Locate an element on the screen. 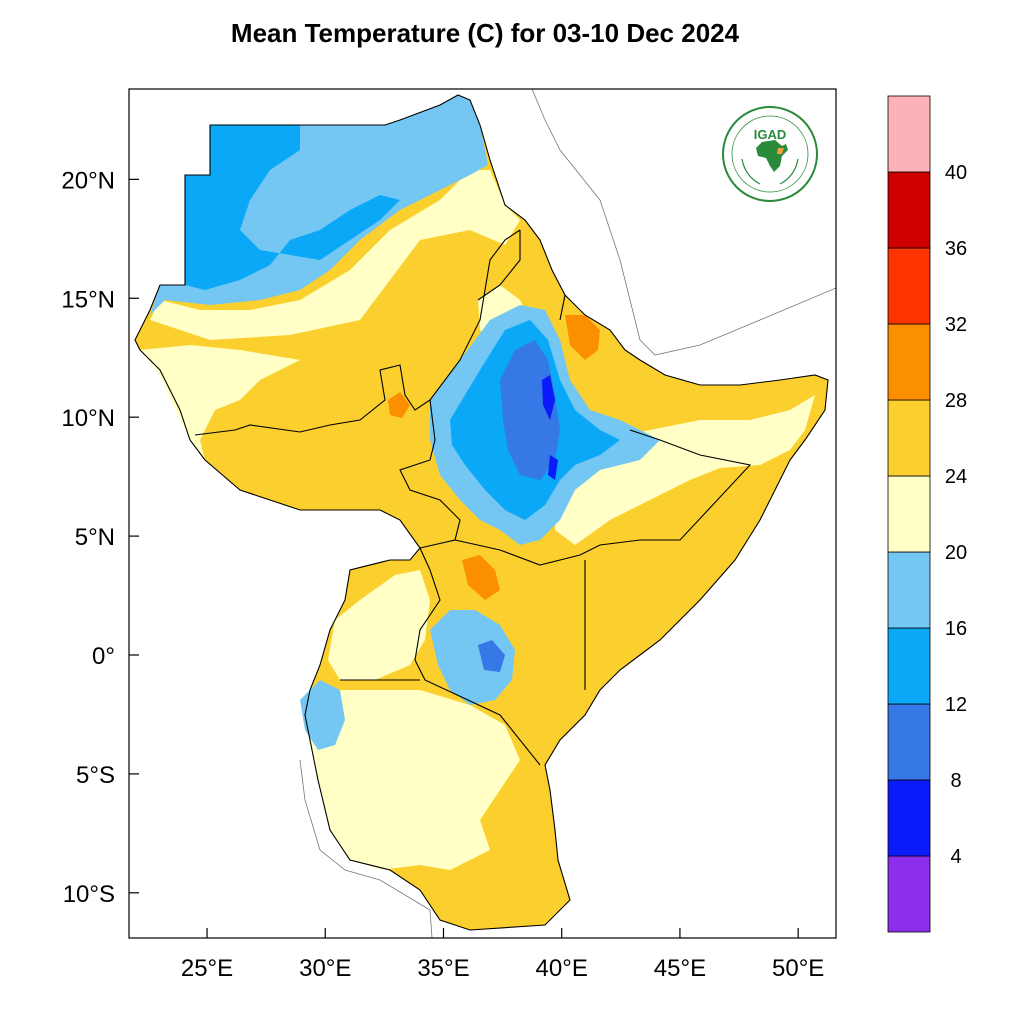 The image size is (1024, 1024). colorbar-label: 36 is located at coordinates (956, 249).